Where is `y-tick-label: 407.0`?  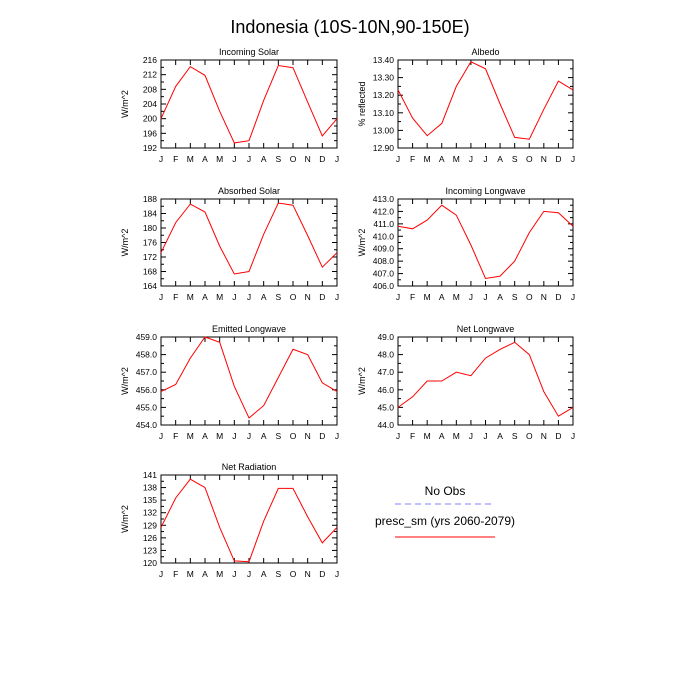
y-tick-label: 407.0 is located at coordinates (384, 274).